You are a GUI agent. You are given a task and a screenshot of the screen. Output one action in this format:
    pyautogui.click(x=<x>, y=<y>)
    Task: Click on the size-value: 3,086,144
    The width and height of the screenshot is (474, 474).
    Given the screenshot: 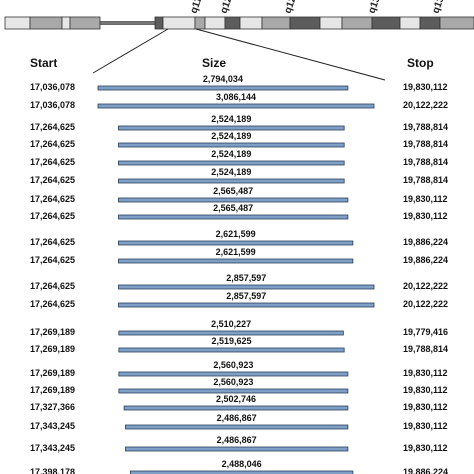 What is the action you would take?
    pyautogui.click(x=236, y=97)
    